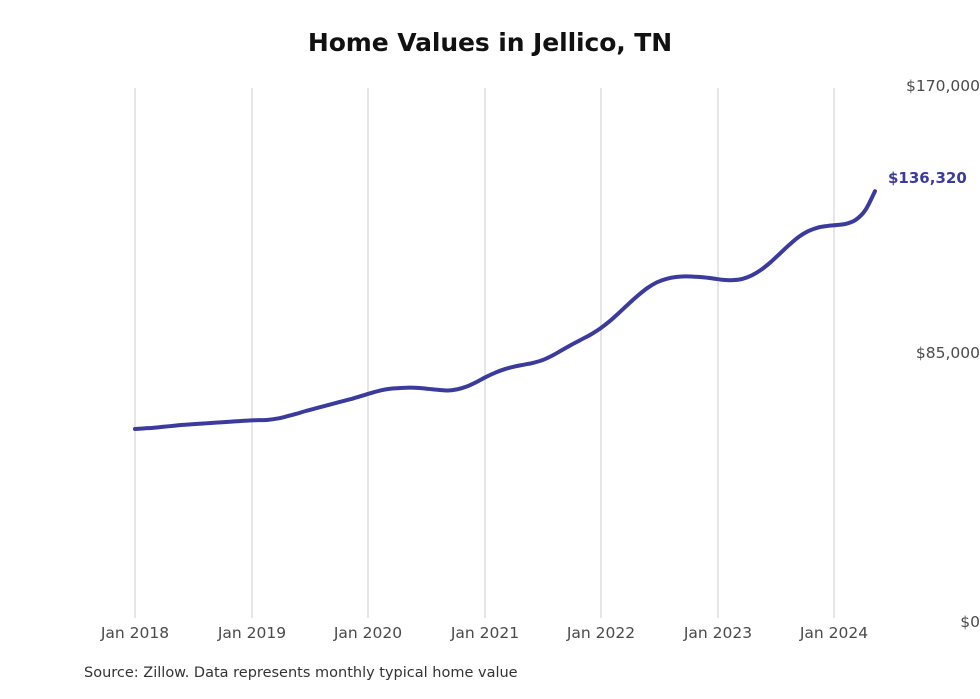 The height and width of the screenshot is (699, 980). Describe the element at coordinates (943, 86) in the screenshot. I see `y-axis-tick-label-top: $170,000` at that location.